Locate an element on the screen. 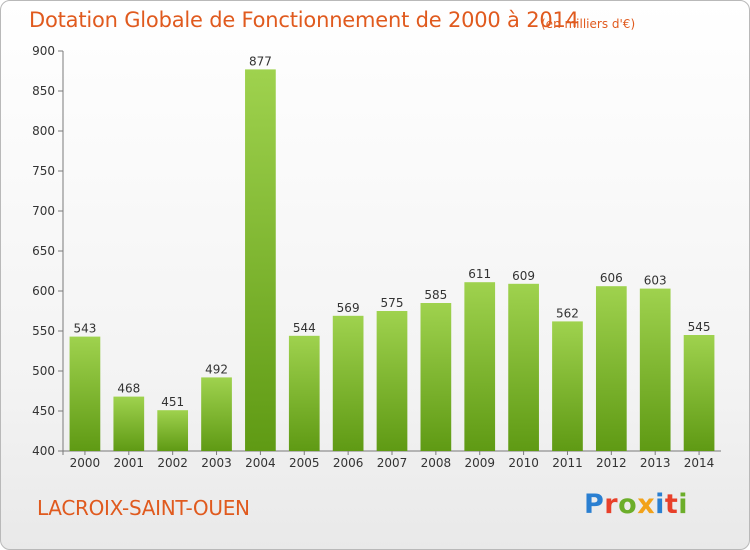  x-tick-label: 2002 is located at coordinates (172, 463).